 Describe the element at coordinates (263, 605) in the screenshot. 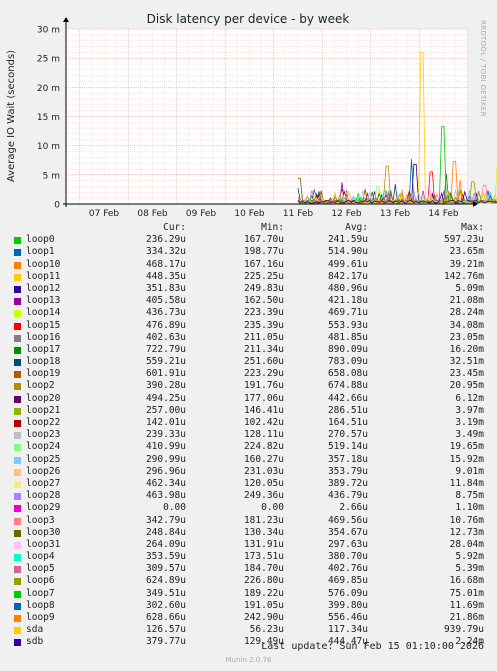

I see `legend-min-value: 191.05u` at that location.